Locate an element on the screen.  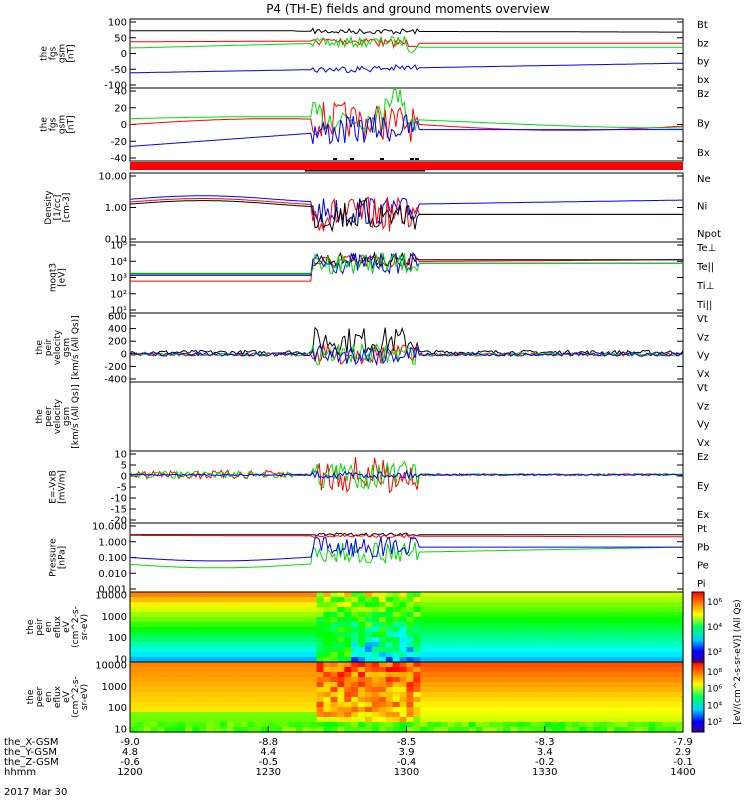
ytick-label: 10⁴ is located at coordinates (118, 262).